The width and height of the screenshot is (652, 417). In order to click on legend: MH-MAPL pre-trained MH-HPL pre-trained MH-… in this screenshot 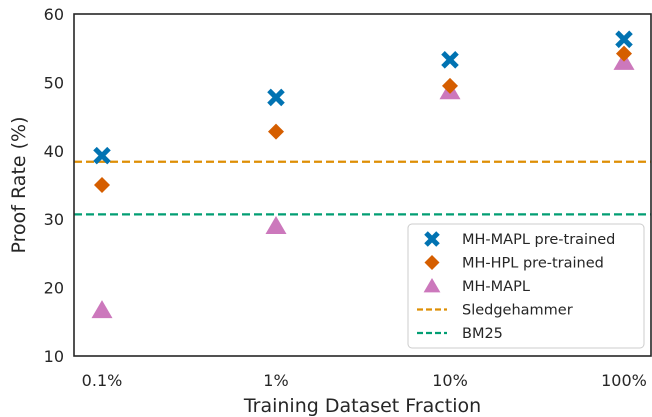, I will do `click(526, 286)`.